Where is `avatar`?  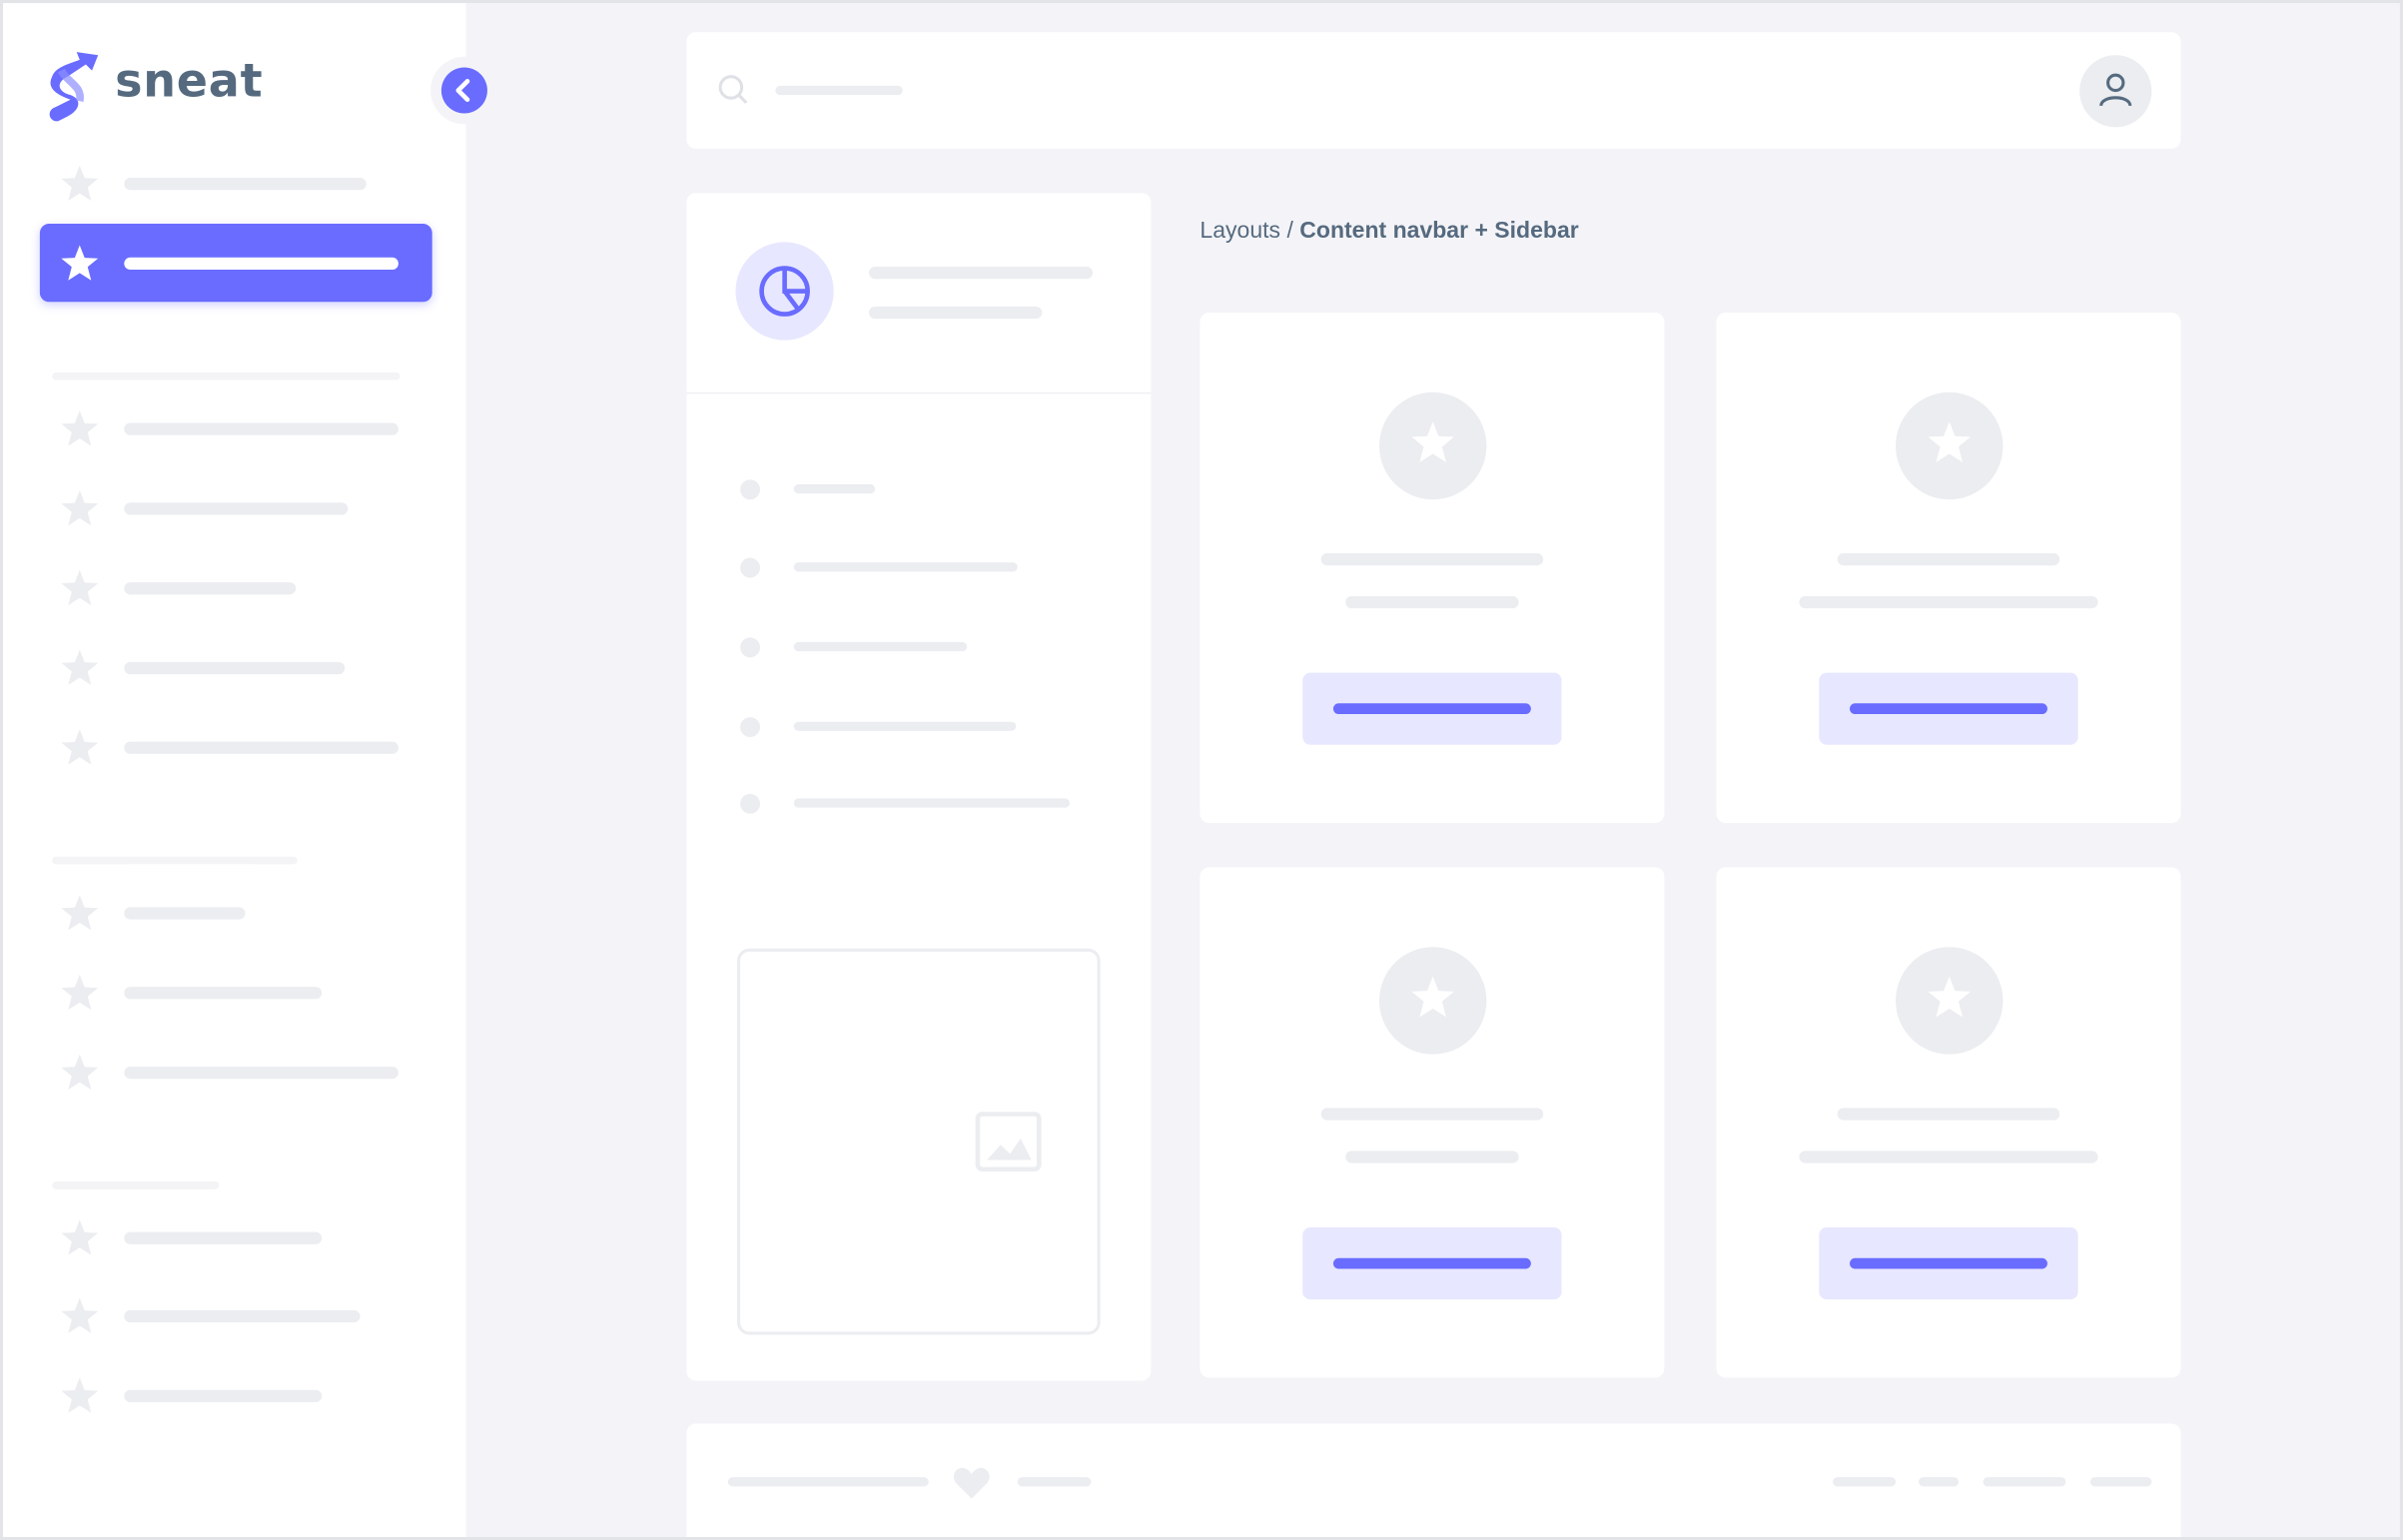
avatar is located at coordinates (2116, 92).